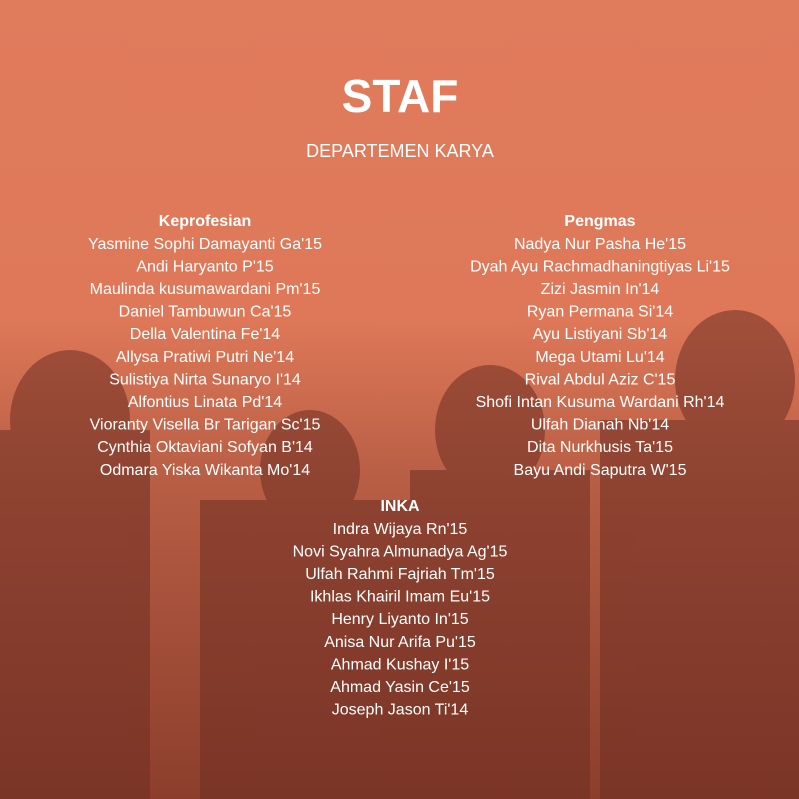 Image resolution: width=799 pixels, height=799 pixels. What do you see at coordinates (600, 289) in the screenshot?
I see `member-name: Zizi Jasmin In'14` at bounding box center [600, 289].